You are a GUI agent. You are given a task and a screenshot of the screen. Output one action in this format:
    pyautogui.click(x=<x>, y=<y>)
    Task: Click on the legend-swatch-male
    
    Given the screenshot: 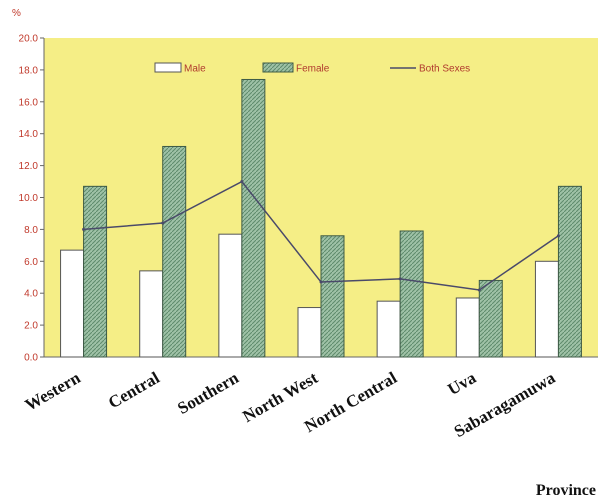 What is the action you would take?
    pyautogui.click(x=168, y=67)
    